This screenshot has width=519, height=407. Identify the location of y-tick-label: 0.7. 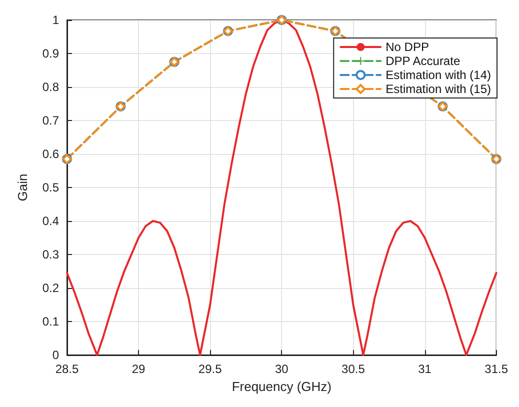
(51, 121).